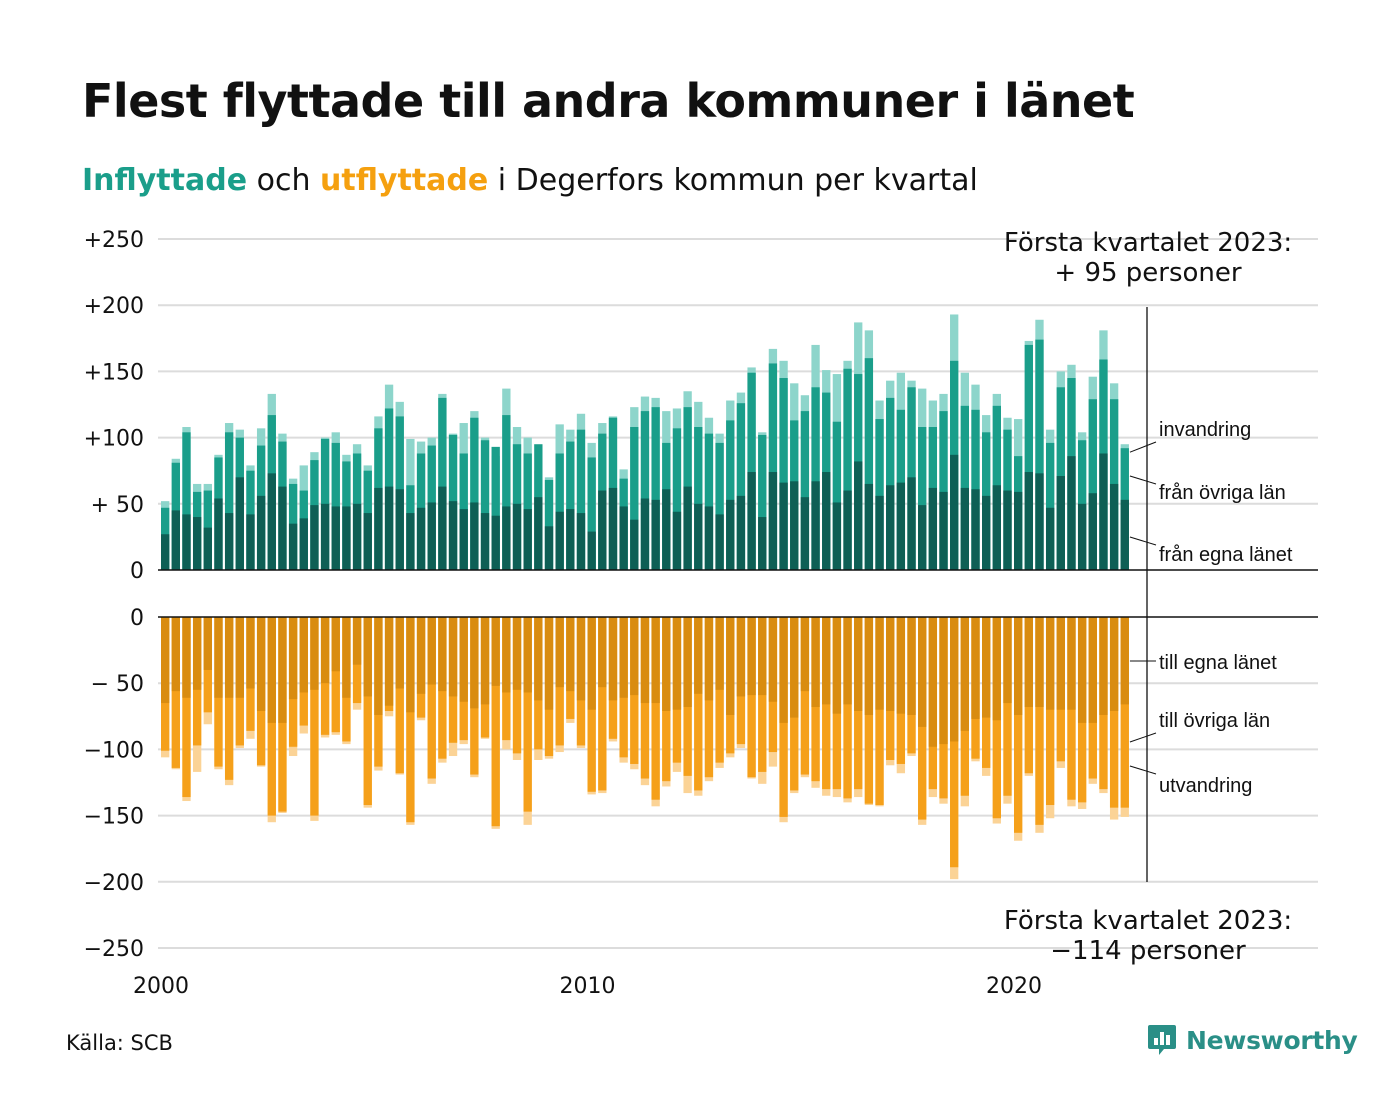 This screenshot has width=1400, height=1120. I want to click on subtitle-outflow-word: utflyttade, so click(404, 180).